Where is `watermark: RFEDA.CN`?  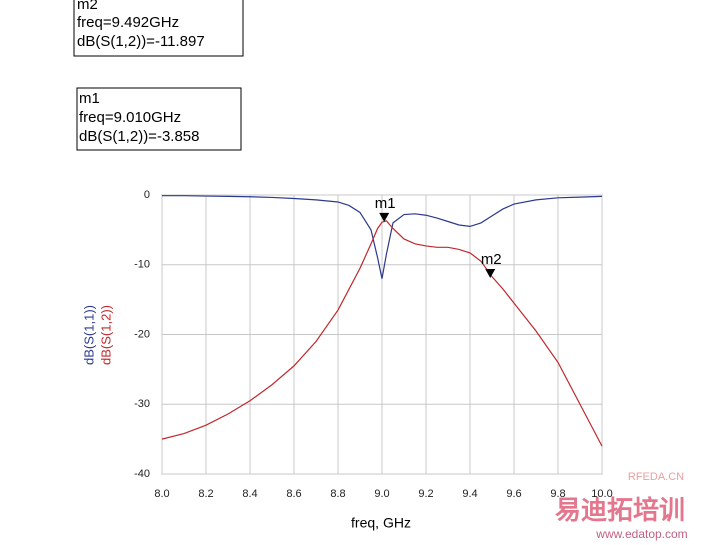
watermark: RFEDA.CN is located at coordinates (656, 477).